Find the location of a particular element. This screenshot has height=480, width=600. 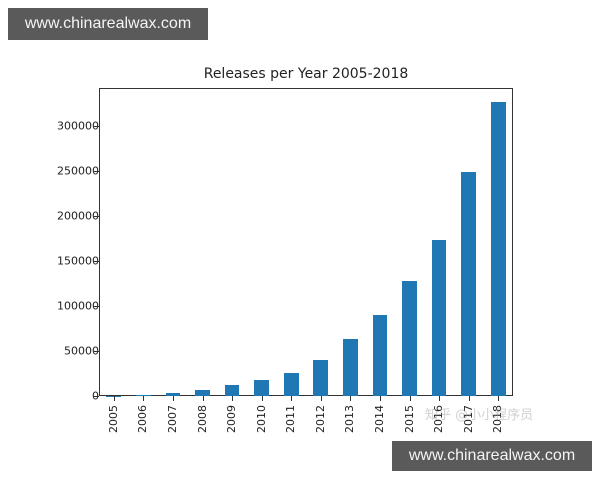

x-tick-label: 2005 is located at coordinates (113, 419).